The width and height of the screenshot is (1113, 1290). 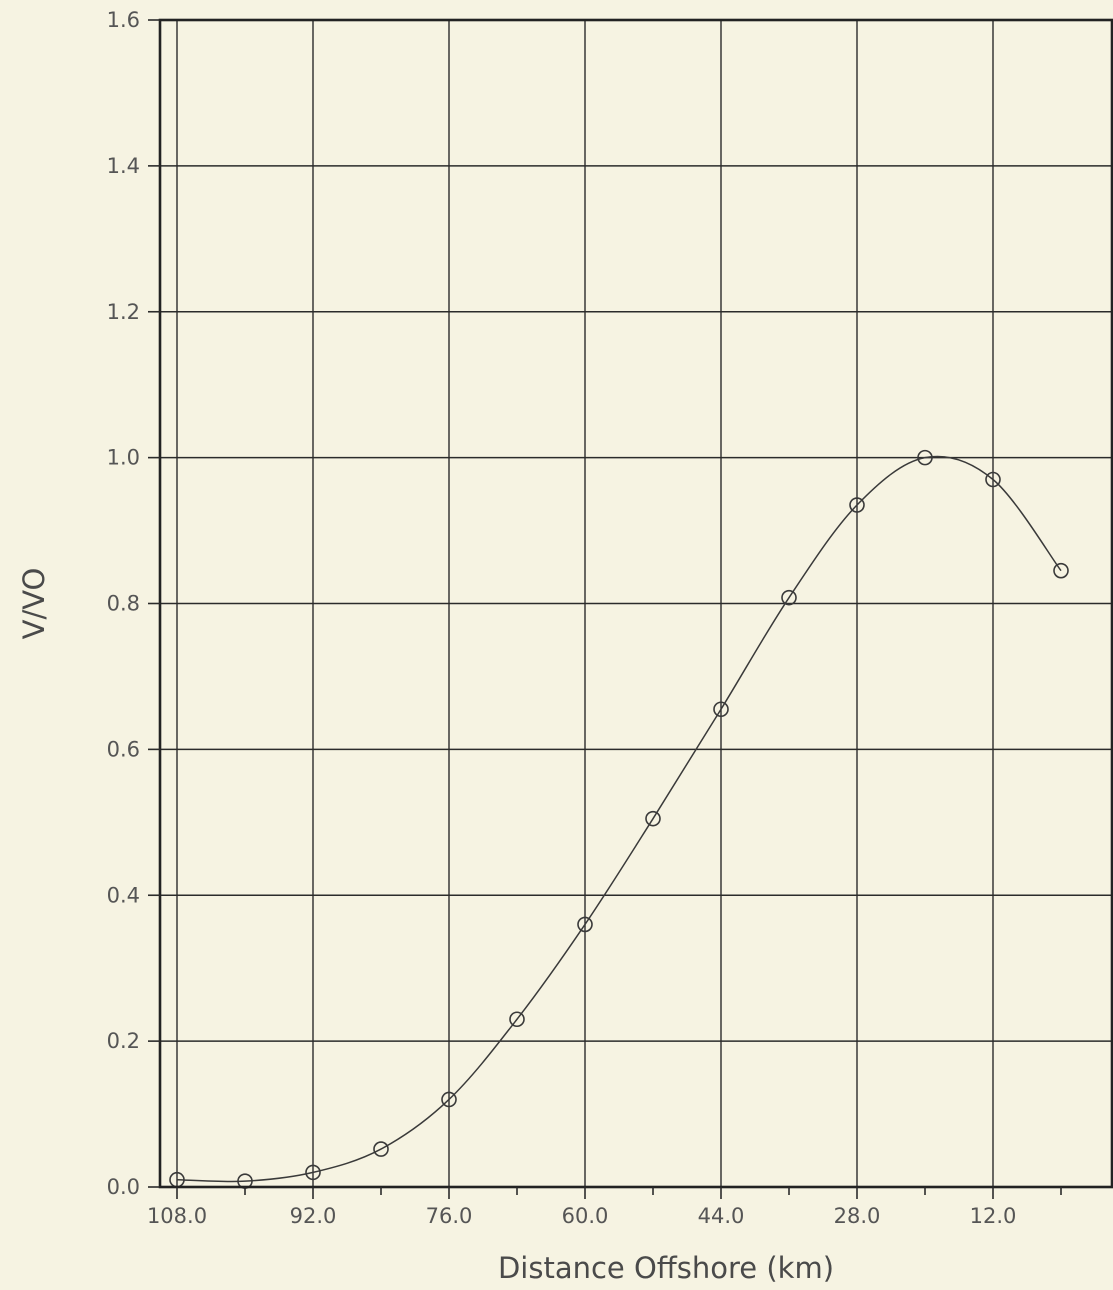 I want to click on y-tick-label: 0.8, so click(x=123, y=604).